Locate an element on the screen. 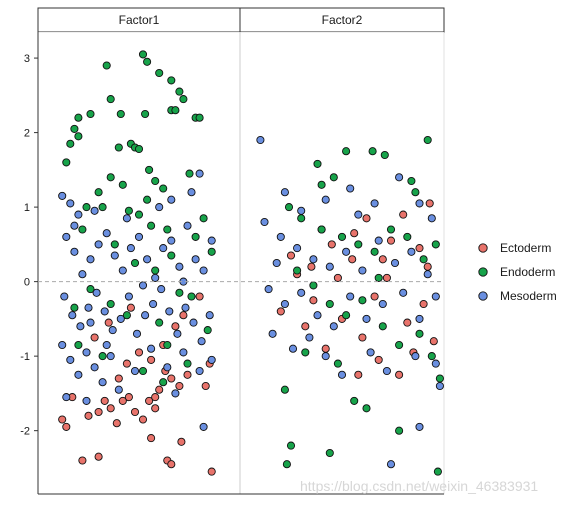 This screenshot has width=580, height=507. legend: Ectoderm Endoderm Mesoderm is located at coordinates (517, 272).